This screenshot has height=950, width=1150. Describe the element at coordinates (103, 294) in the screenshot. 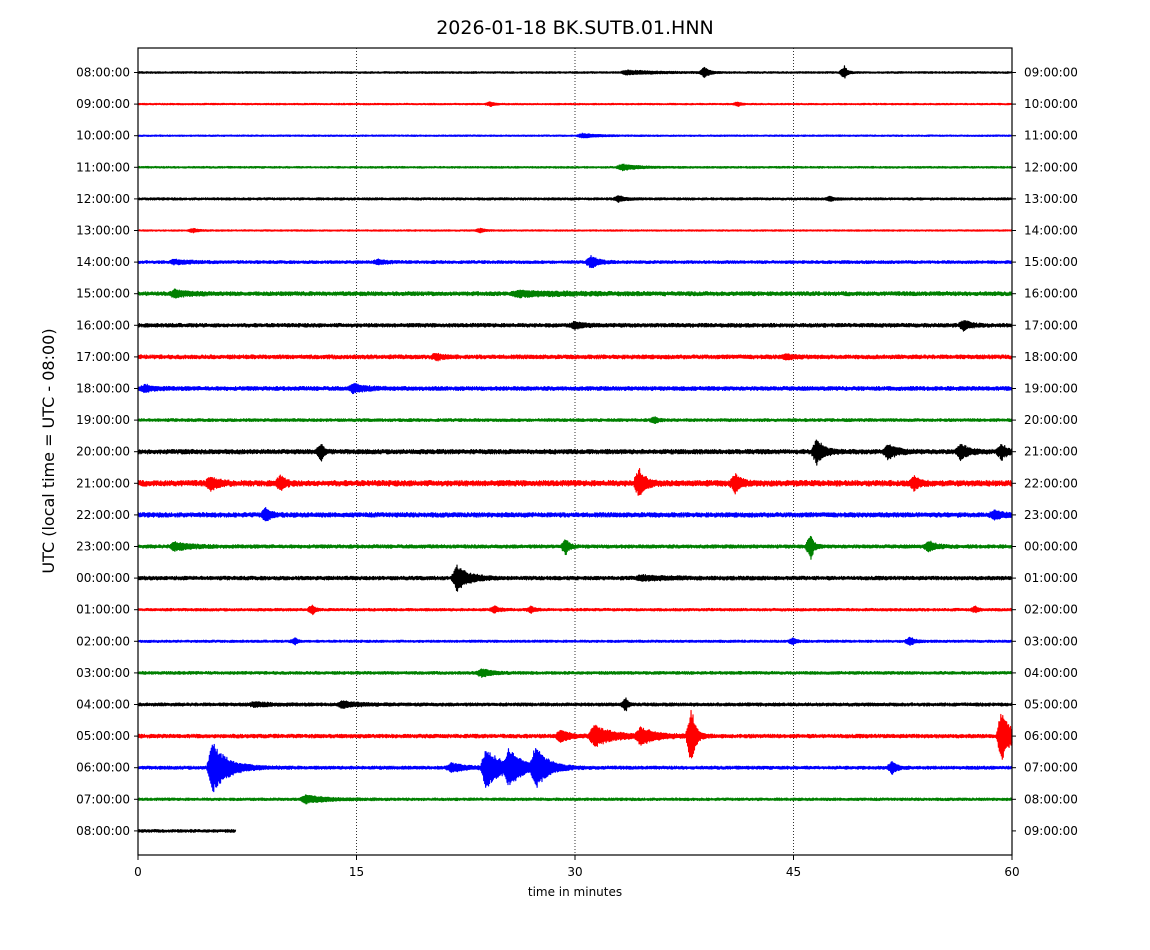

I see `y-tick-label-utc-7: 15:00:00` at that location.